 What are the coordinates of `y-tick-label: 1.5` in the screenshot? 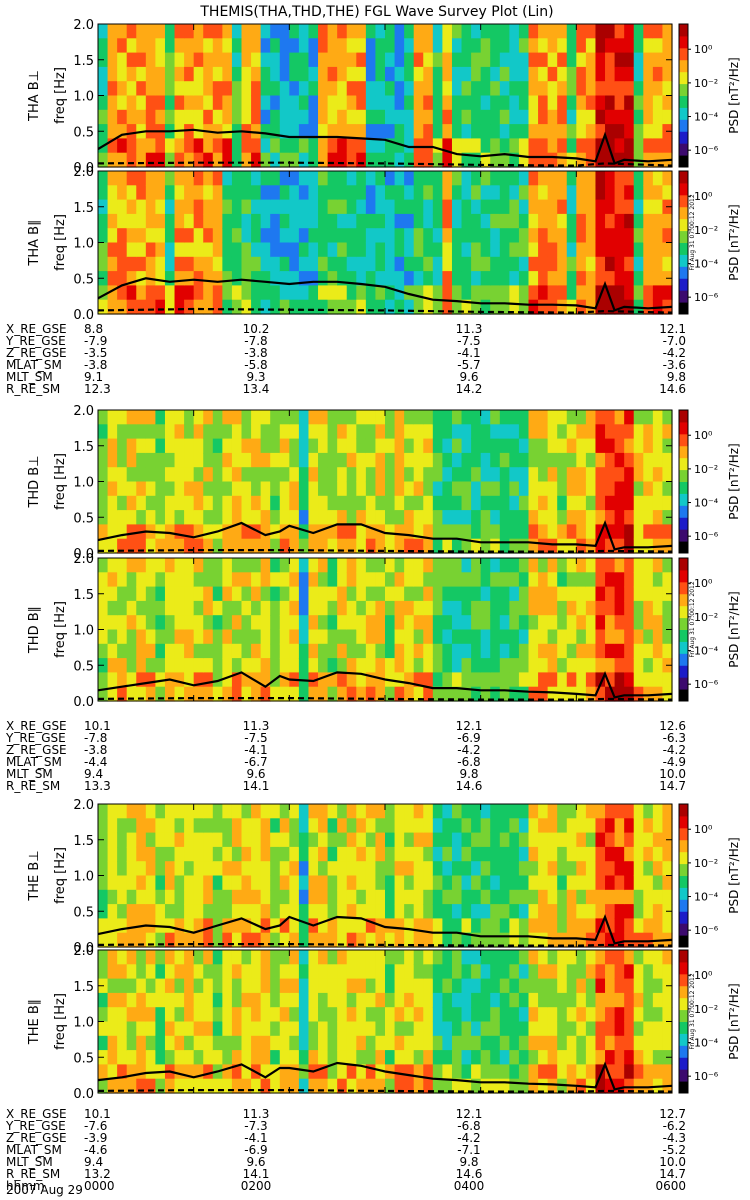 It's located at (83, 61).